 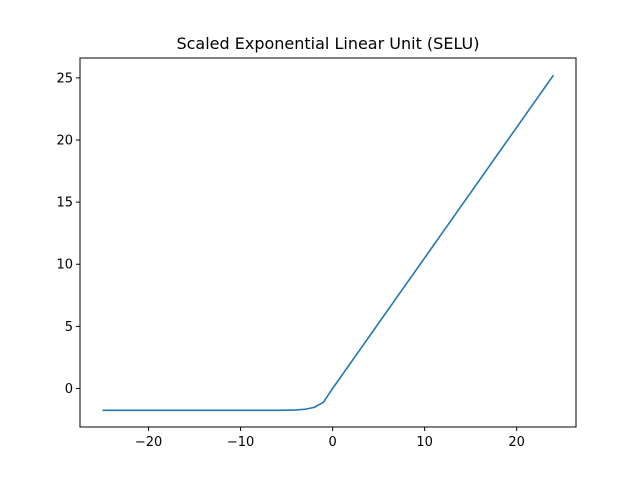 What do you see at coordinates (516, 442) in the screenshot?
I see `x-tick-label: 20` at bounding box center [516, 442].